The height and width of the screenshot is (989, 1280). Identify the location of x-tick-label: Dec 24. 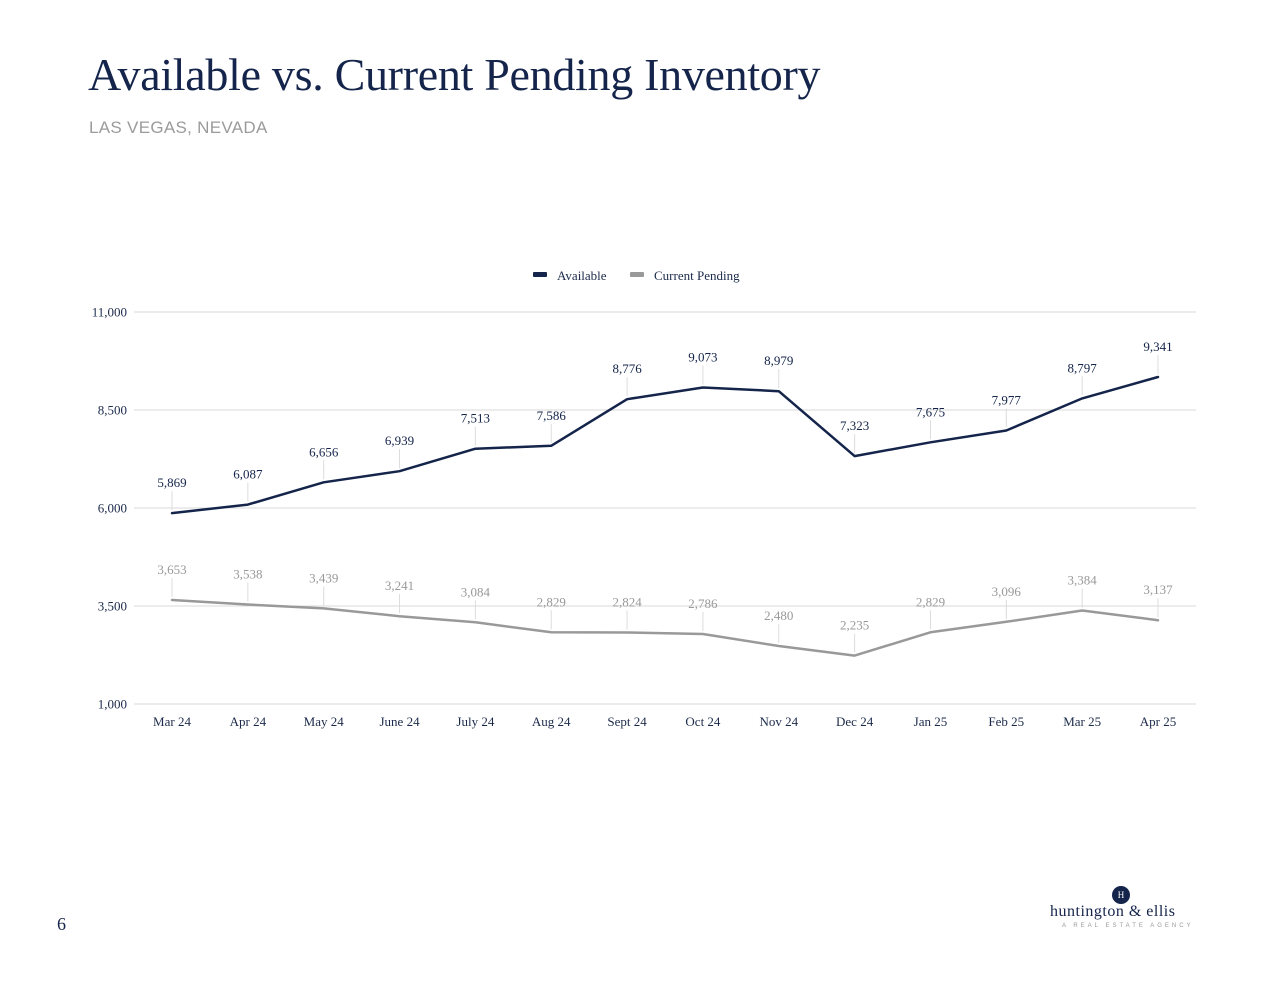
(855, 721).